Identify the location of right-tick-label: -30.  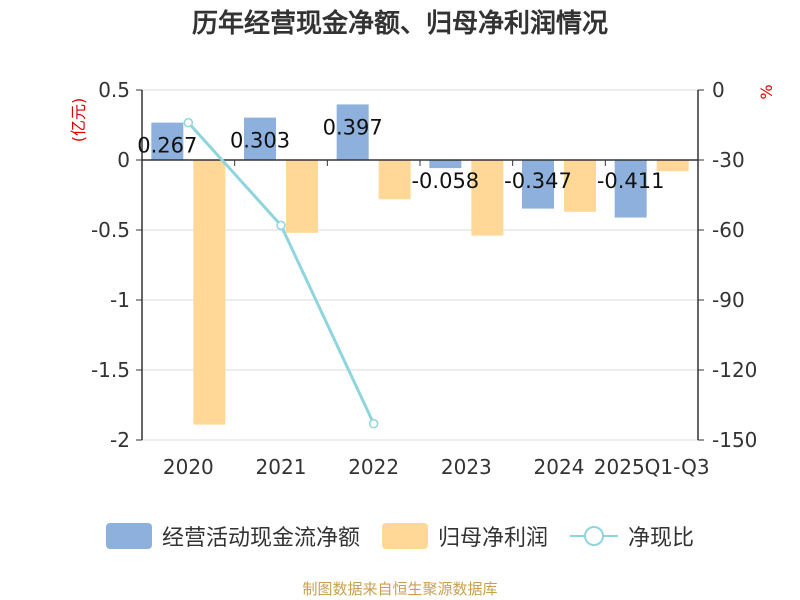
(728, 160).